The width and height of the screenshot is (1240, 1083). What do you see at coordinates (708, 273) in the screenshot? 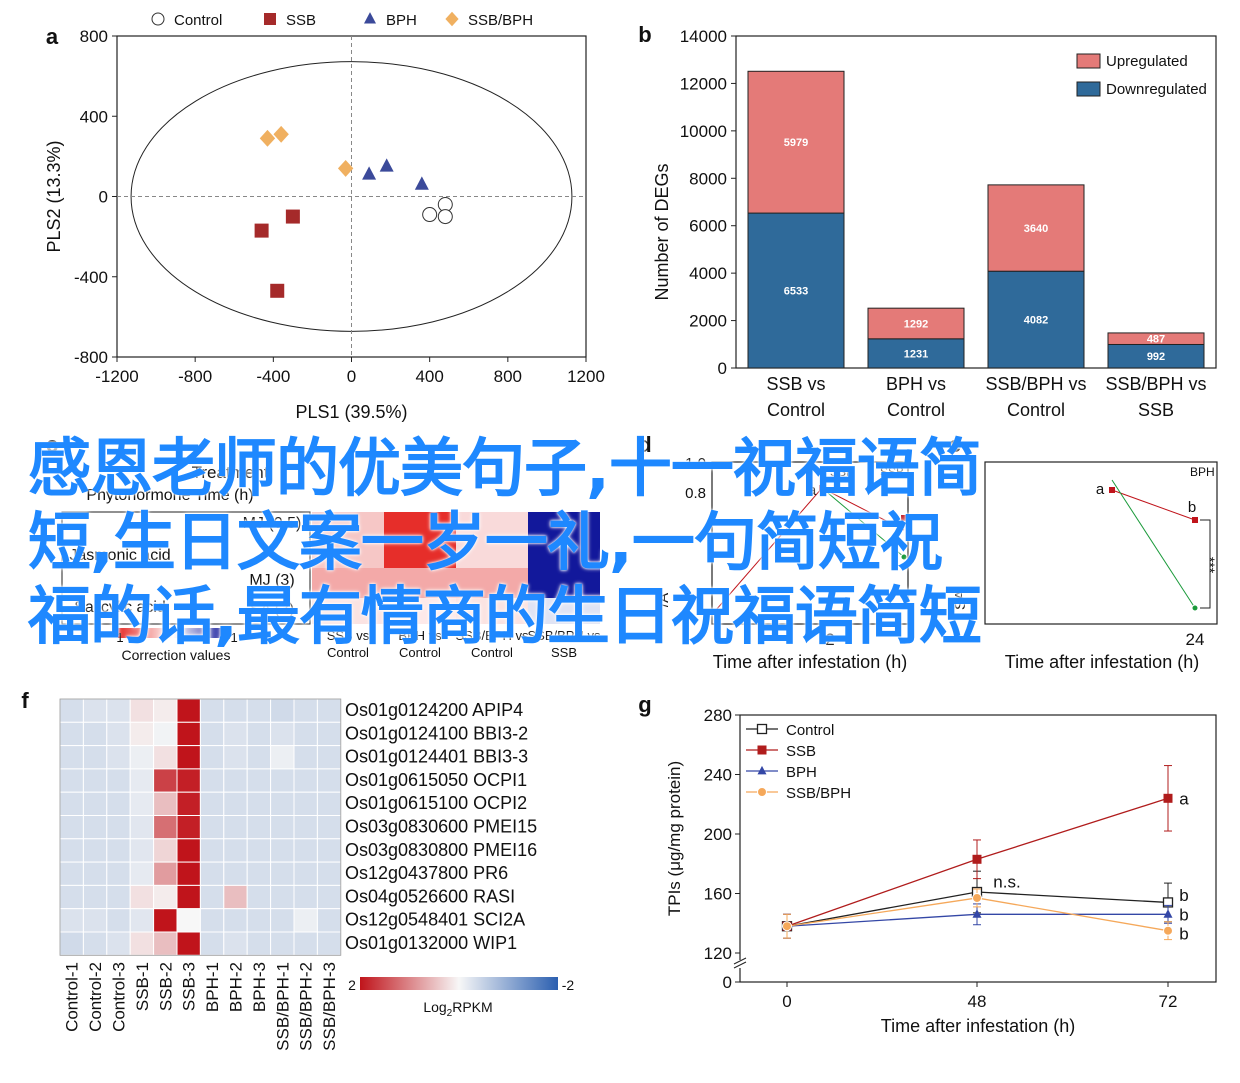
I see `y-tick-label: 4000` at bounding box center [708, 273].